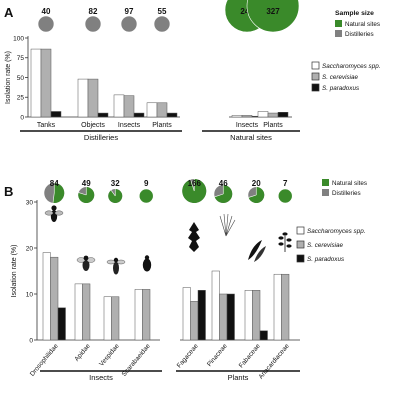  Describe the element at coordinates (146, 183) in the screenshot. I see `sample-size-insects-scarabaeidae: 9` at that location.